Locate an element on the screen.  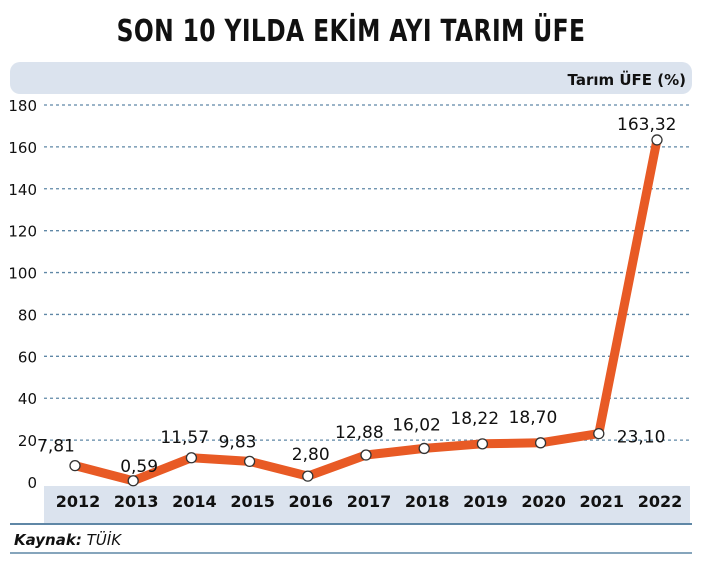
header-band is located at coordinates (351, 78).